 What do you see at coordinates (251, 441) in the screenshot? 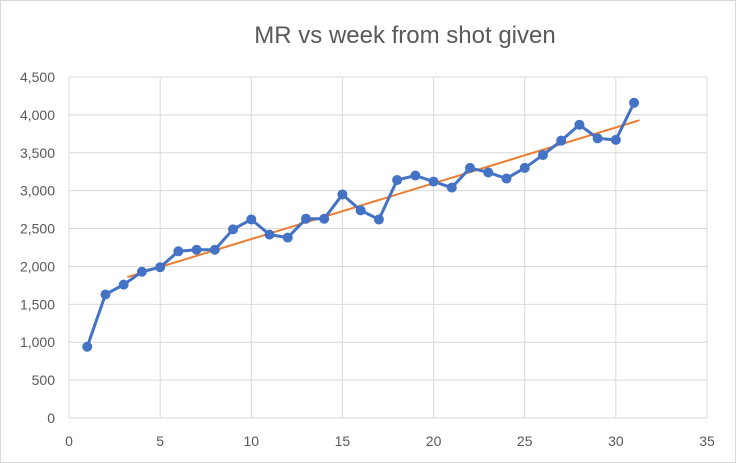
I see `x-tick-label: 10` at bounding box center [251, 441].